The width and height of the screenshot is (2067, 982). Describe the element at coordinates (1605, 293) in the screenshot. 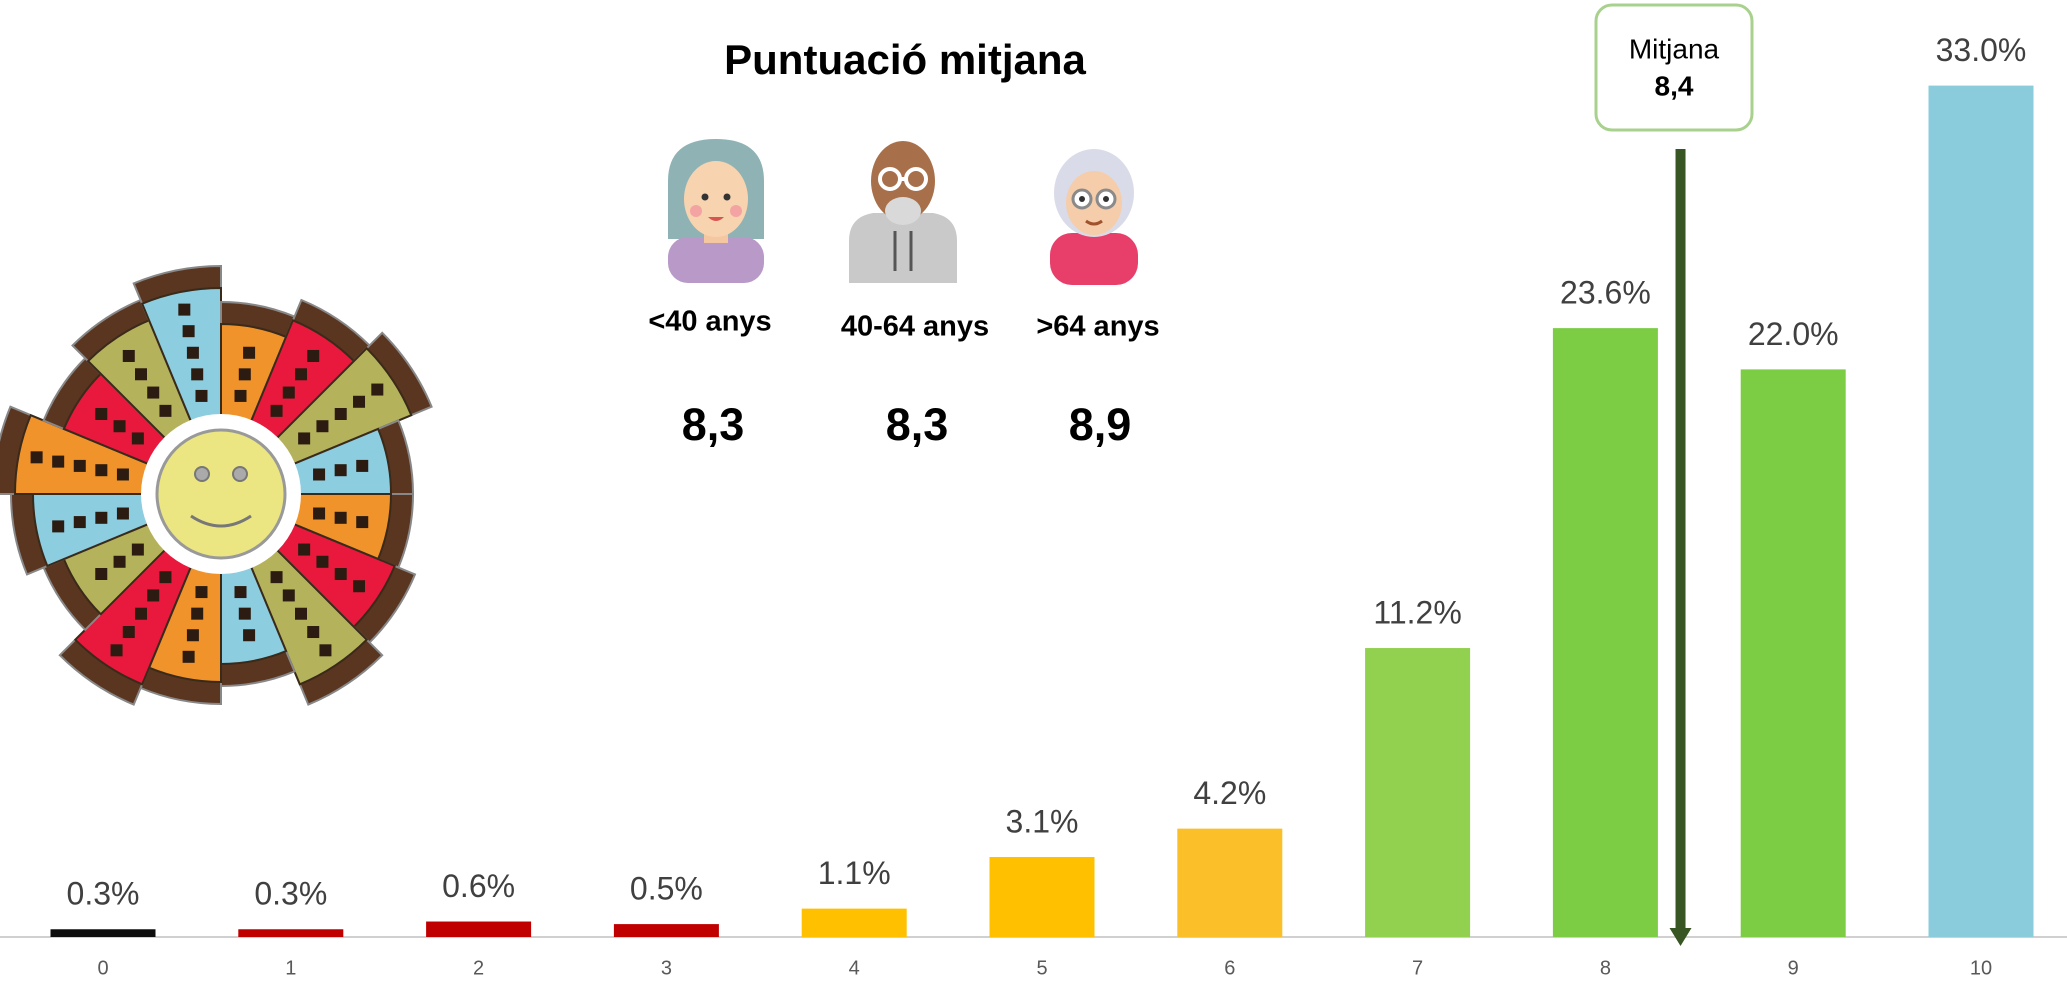

I see `value-label: 23.6%` at that location.